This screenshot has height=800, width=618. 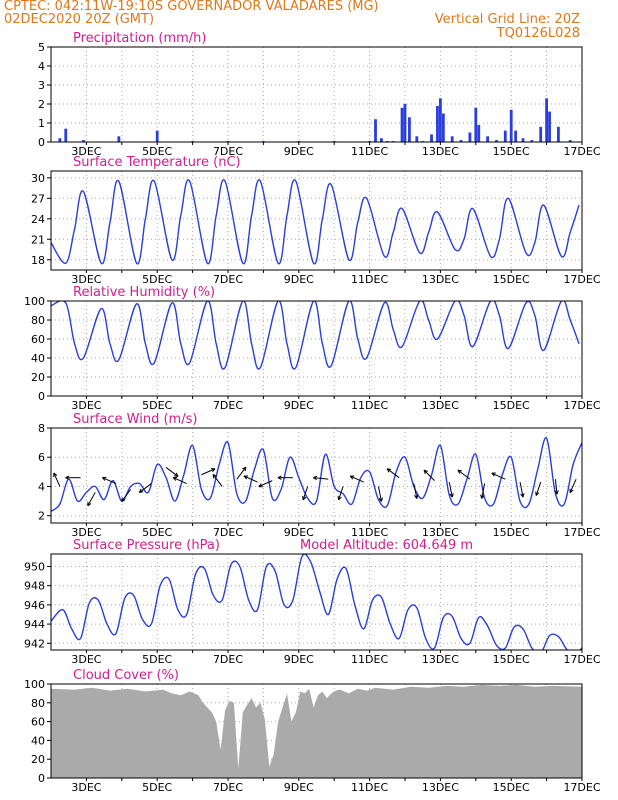 I want to click on panel-title: Precipitation (mm/h), so click(x=139, y=38).